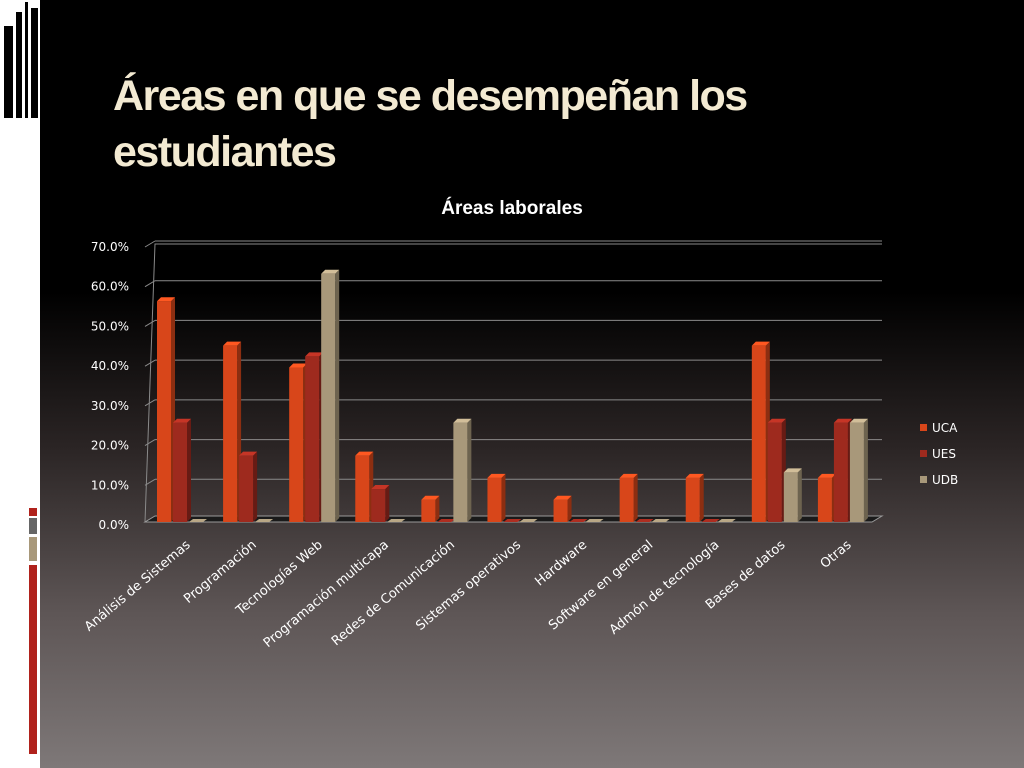  What do you see at coordinates (945, 428) in the screenshot?
I see `legend-label-uca: UCA` at bounding box center [945, 428].